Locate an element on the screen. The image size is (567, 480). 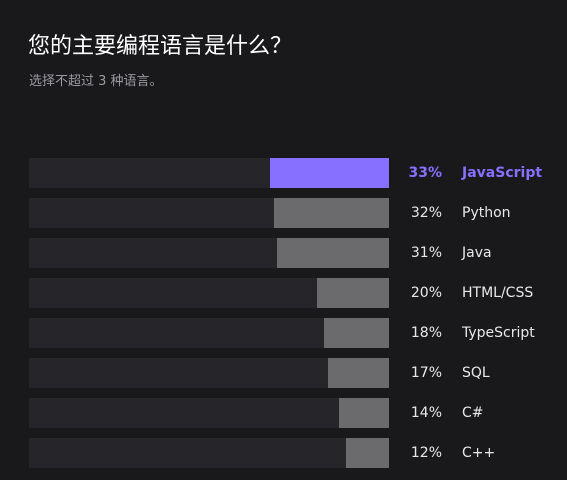
bar-row-javascript: 33% JavaScript is located at coordinates (283, 173).